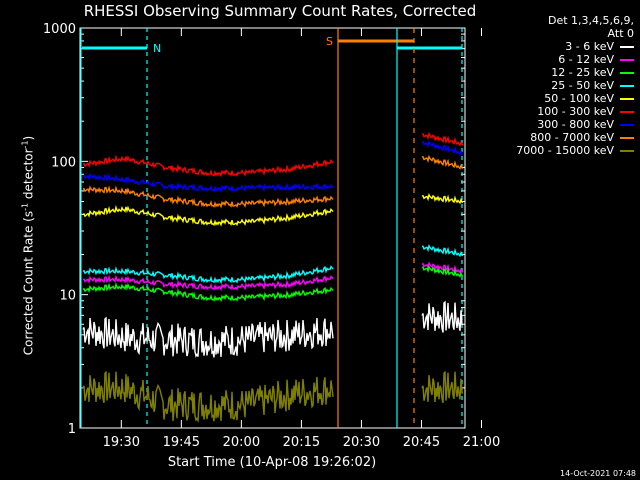  I want to click on legend-item: 12 - 25 keV, so click(554, 72).